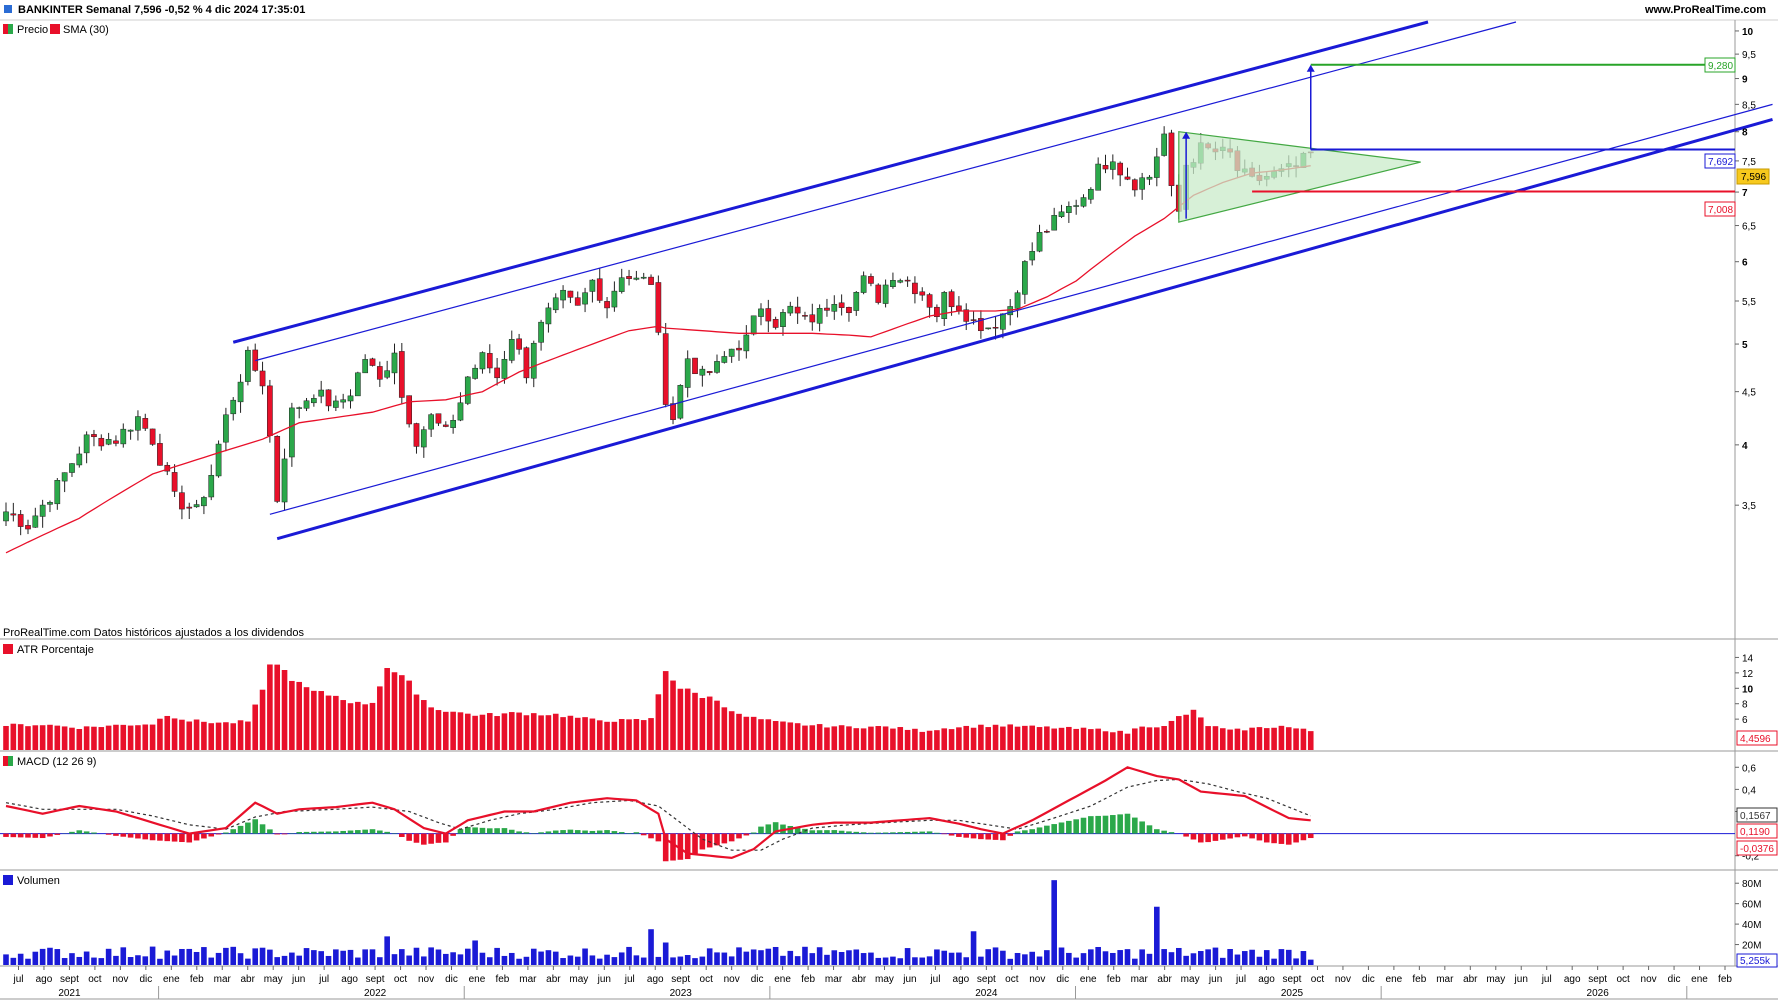 The image size is (1778, 1000). What do you see at coordinates (1705, 10) in the screenshot?
I see `site-url: www.ProRealTime.com` at bounding box center [1705, 10].